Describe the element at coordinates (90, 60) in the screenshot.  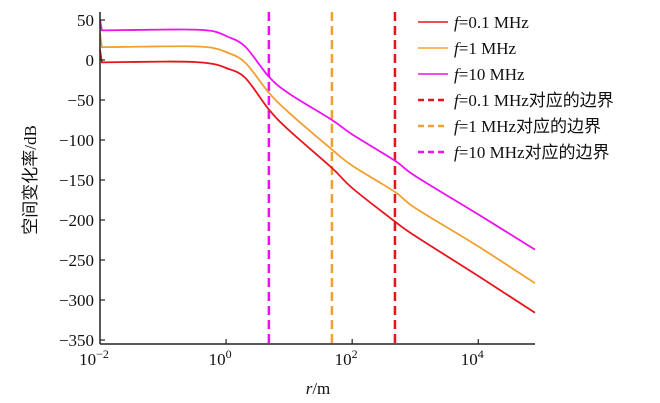
I see `y-tick-label: 0` at that location.